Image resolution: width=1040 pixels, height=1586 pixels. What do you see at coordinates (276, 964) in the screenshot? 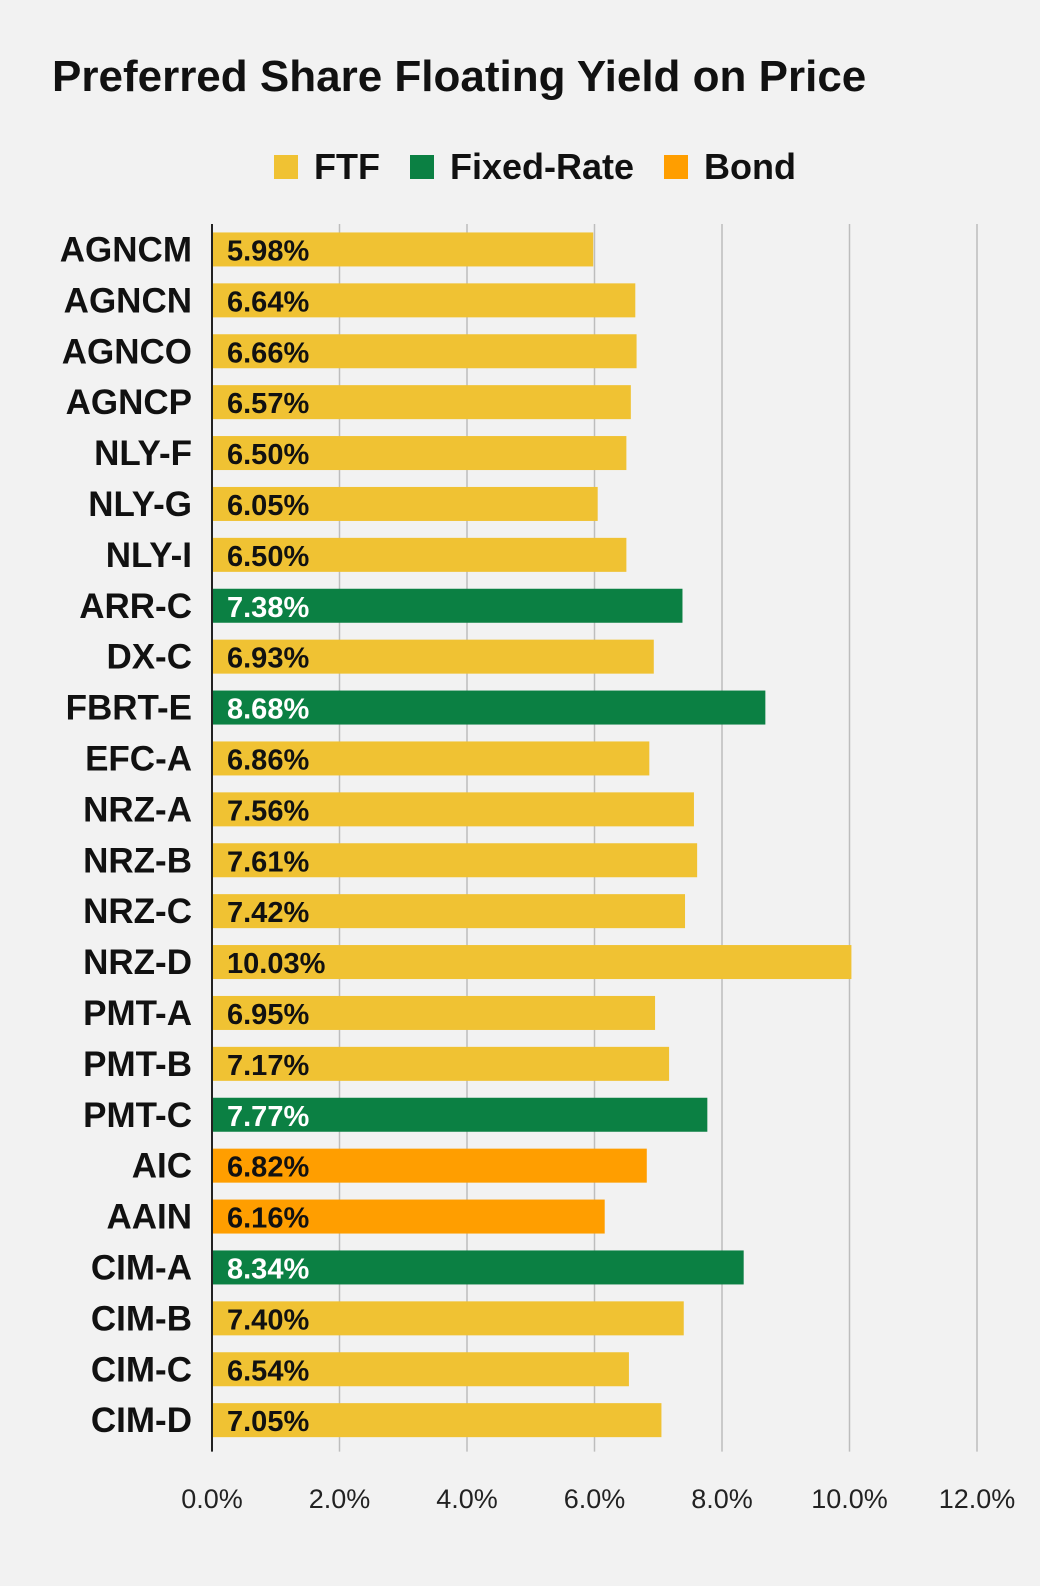
I see `value-label: 10.03%` at bounding box center [276, 964].